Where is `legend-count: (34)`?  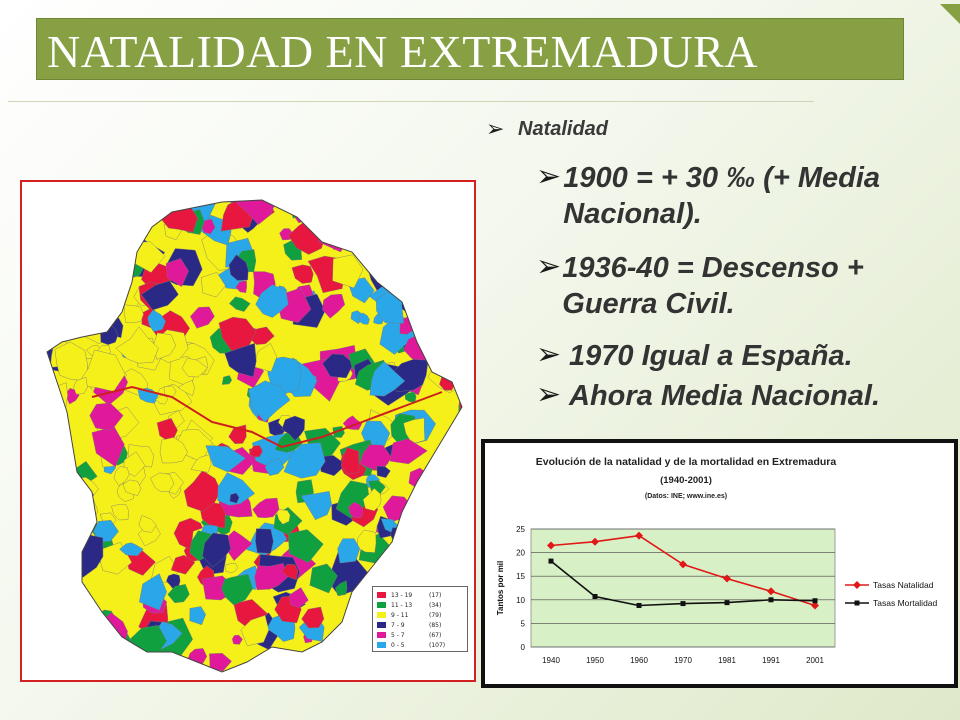 legend-count: (34) is located at coordinates (435, 605).